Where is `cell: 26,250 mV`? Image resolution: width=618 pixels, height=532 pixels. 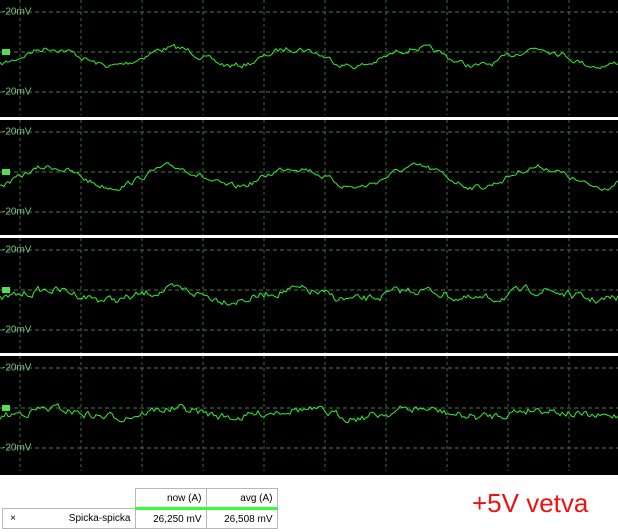 cell: 26,250 mV is located at coordinates (170, 518).